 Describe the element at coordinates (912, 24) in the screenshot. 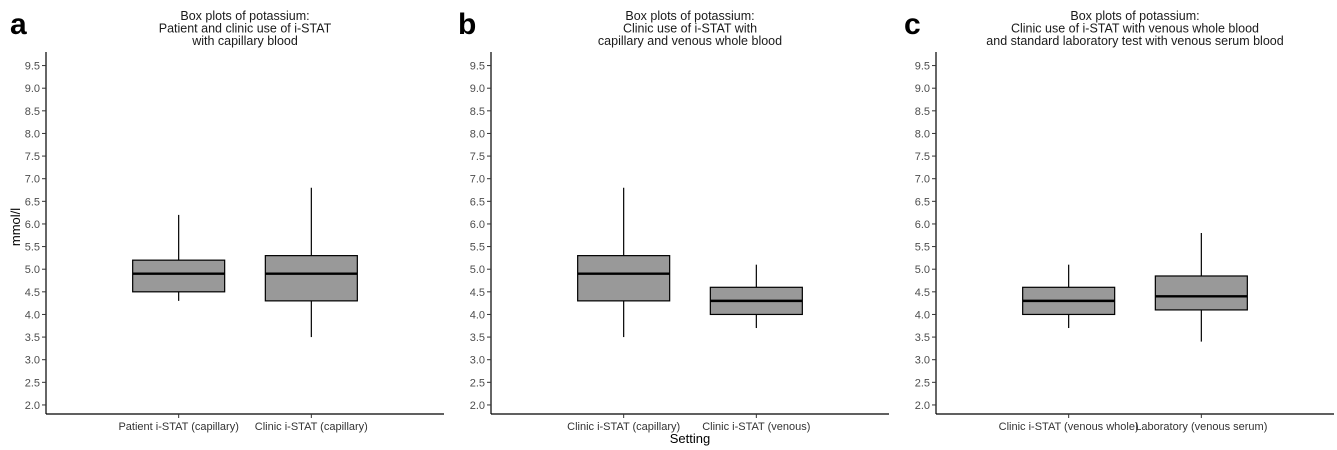

I see `panel-letter-c: c` at that location.